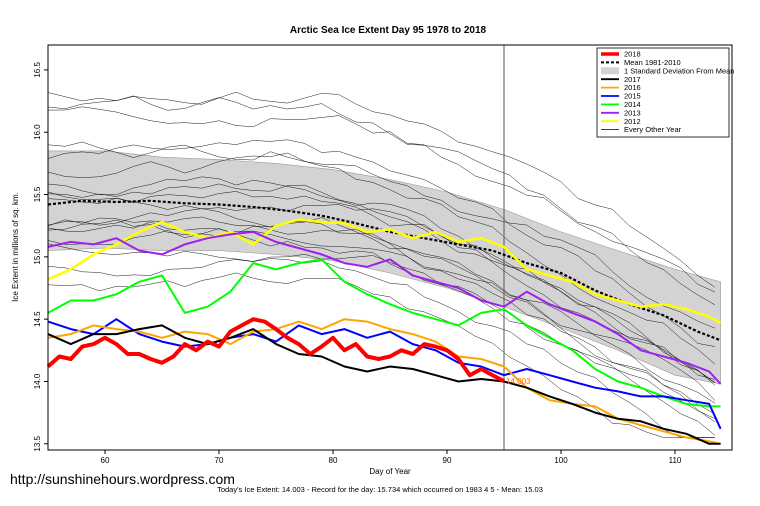 This screenshot has width=760, height=506. What do you see at coordinates (37, 194) in the screenshot?
I see `y-tick-label: 15.5` at bounding box center [37, 194].